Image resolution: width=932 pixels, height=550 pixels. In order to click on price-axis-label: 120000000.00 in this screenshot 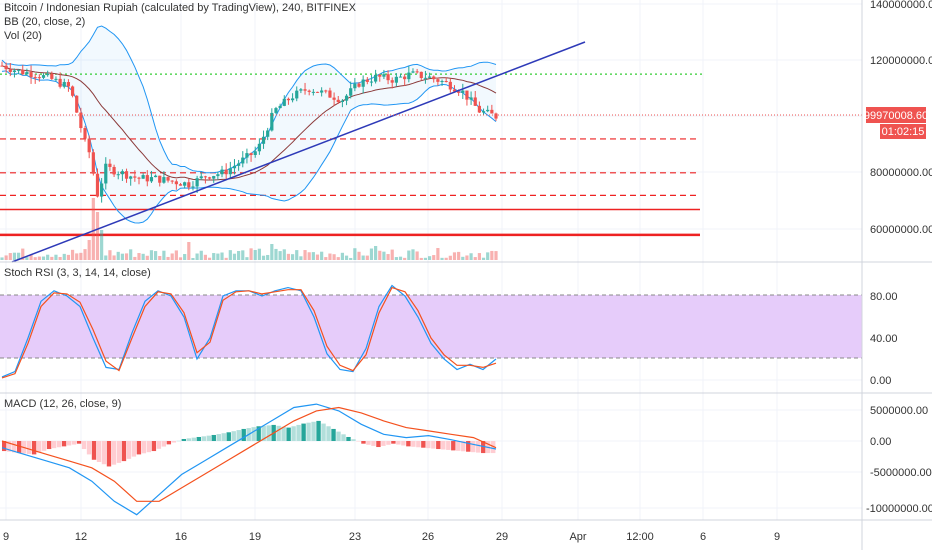, I will do `click(901, 61)`.